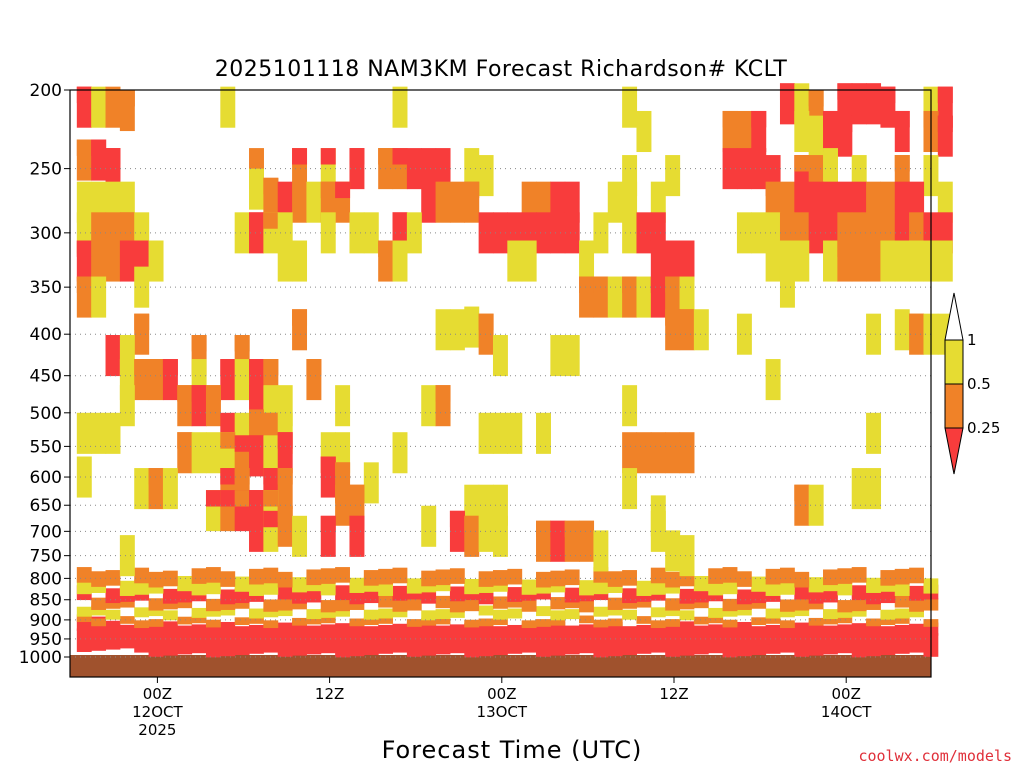 This screenshot has height=768, width=1024. What do you see at coordinates (502, 712) in the screenshot?
I see `x-tick-label: 13OCT` at bounding box center [502, 712].